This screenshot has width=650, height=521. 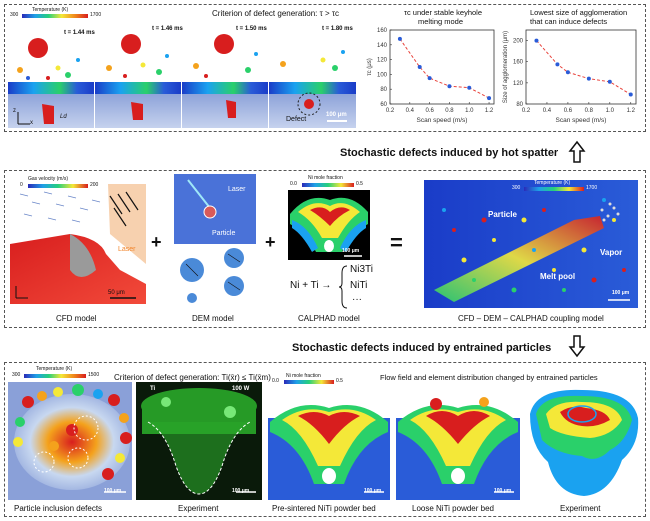 What do you see at coordinates (156, 242) in the screenshot?
I see `plus-sign-1: +` at bounding box center [156, 242].